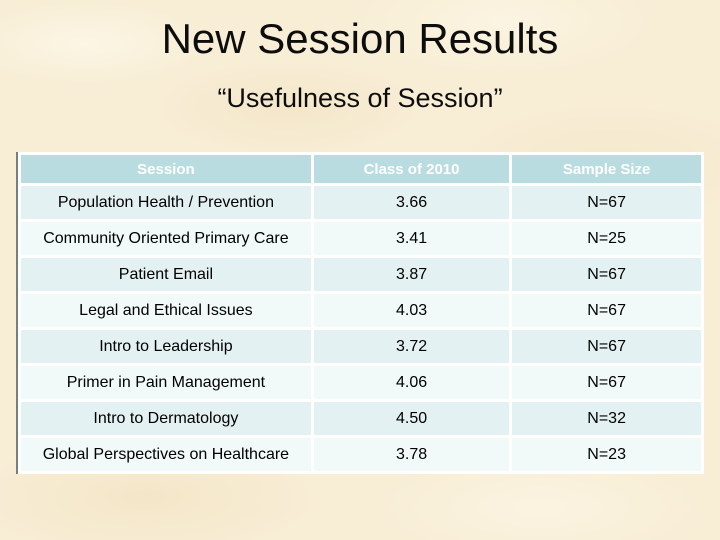 The image size is (720, 540). What do you see at coordinates (411, 169) in the screenshot?
I see `header-class-of-2010: Class of 2010` at bounding box center [411, 169].